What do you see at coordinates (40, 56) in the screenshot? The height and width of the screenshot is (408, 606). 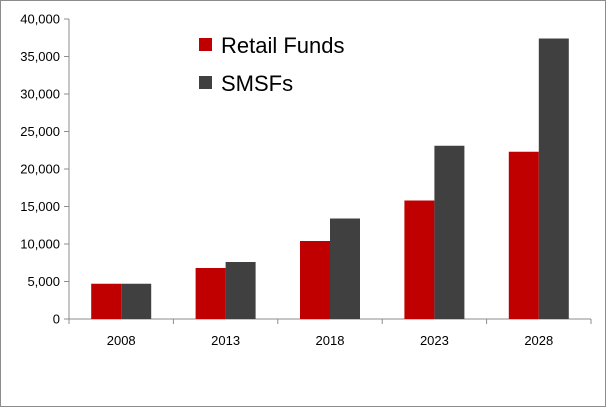 I see `y-tick-label: 35,000` at bounding box center [40, 56].